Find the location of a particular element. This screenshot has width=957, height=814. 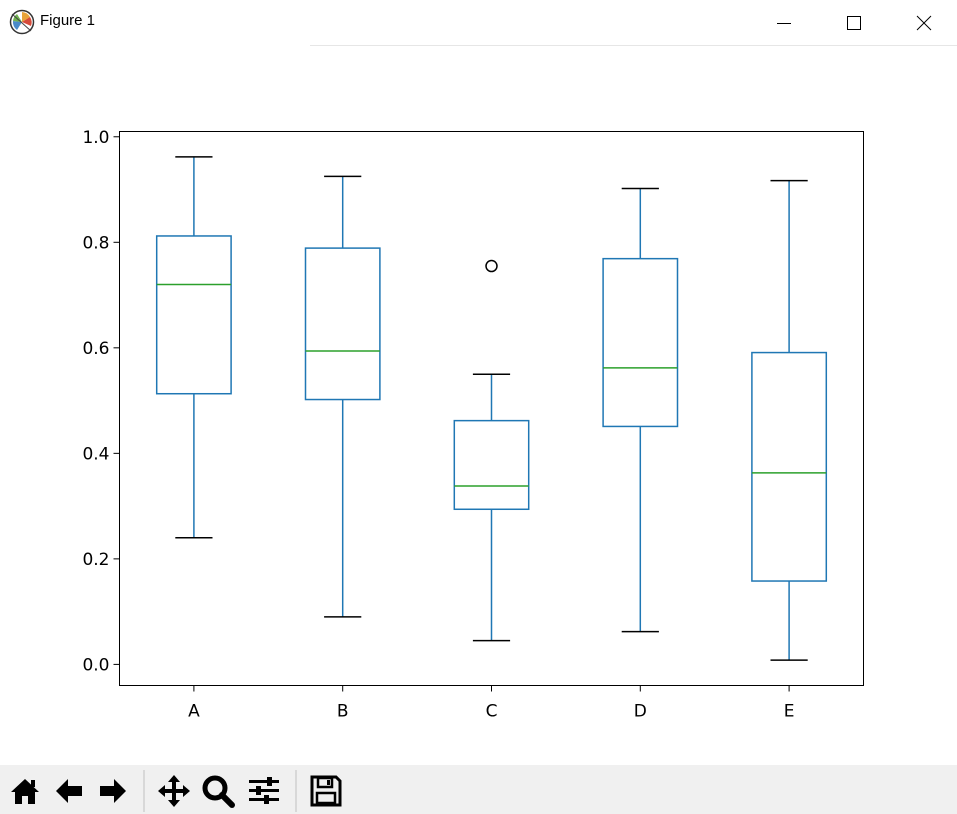

save-button is located at coordinates (326, 791).